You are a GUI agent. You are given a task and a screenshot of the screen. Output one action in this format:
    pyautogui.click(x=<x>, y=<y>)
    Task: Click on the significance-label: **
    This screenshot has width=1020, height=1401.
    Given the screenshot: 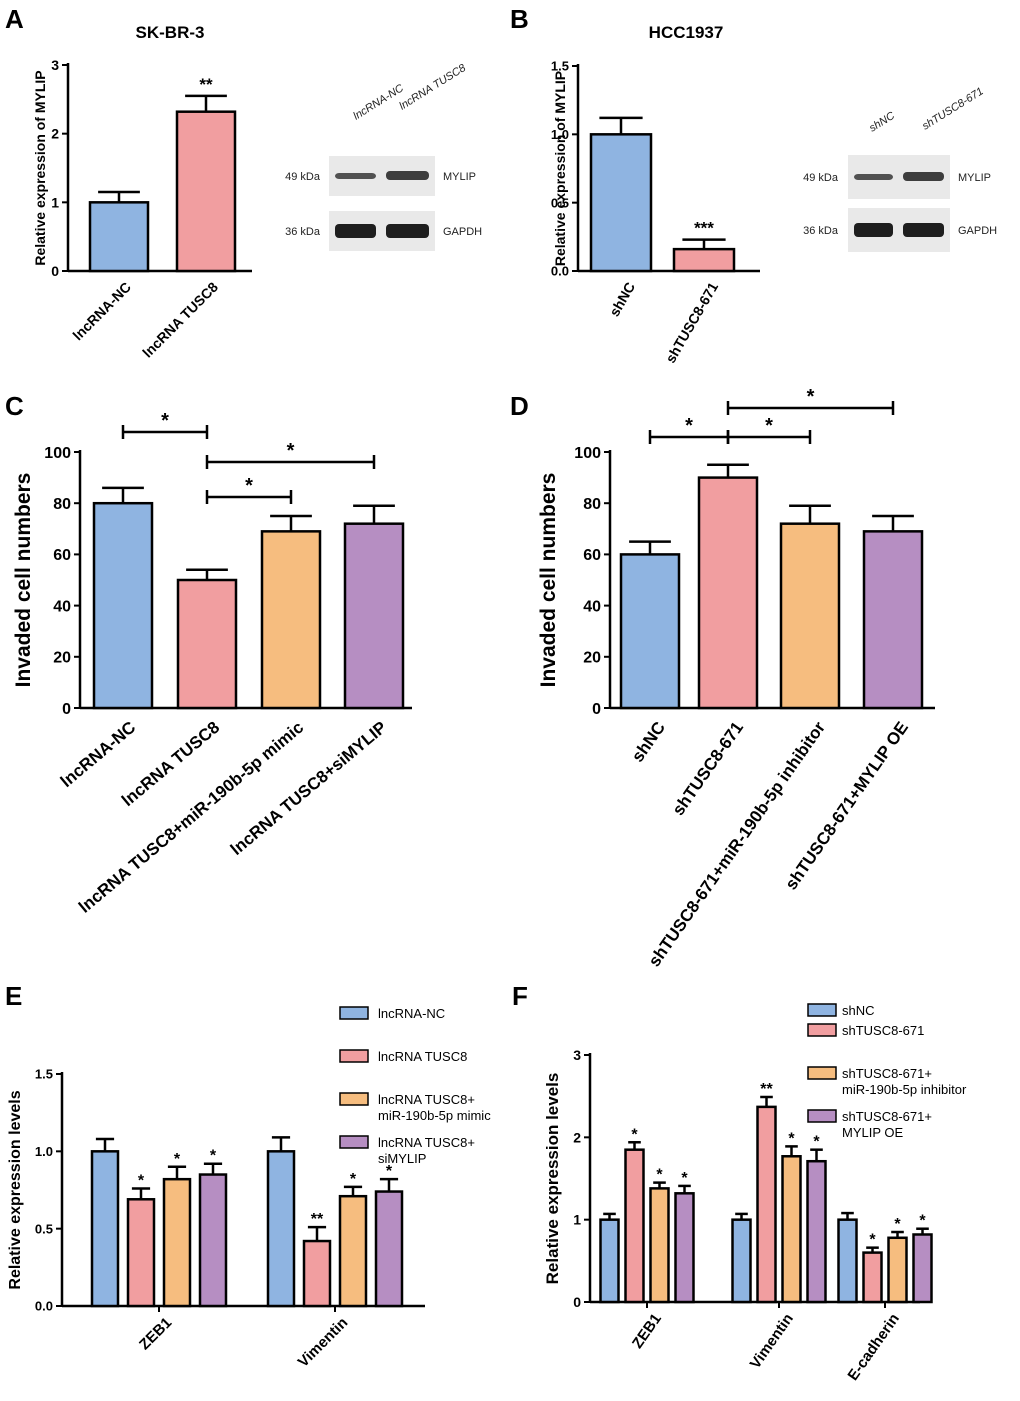 What is the action you would take?
    pyautogui.click(x=206, y=84)
    